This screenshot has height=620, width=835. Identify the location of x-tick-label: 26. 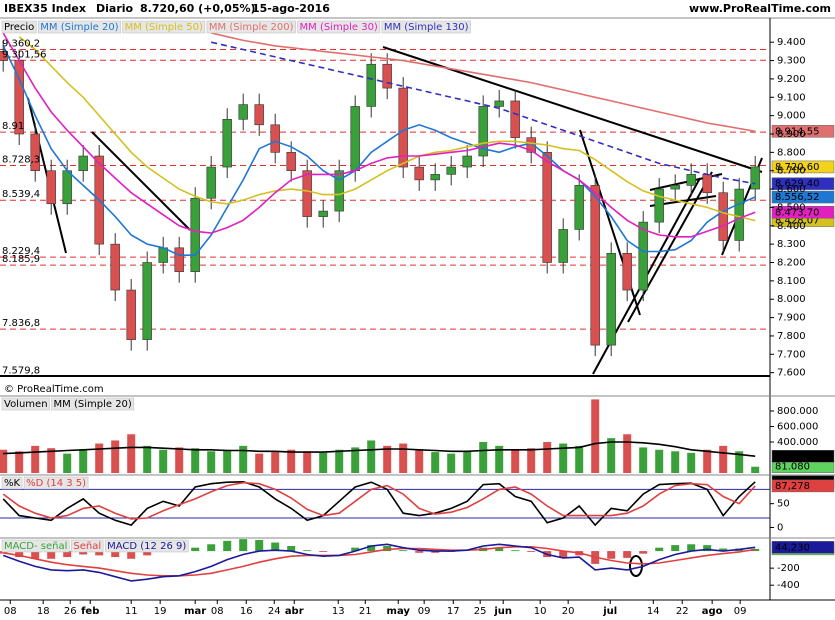
(70, 611).